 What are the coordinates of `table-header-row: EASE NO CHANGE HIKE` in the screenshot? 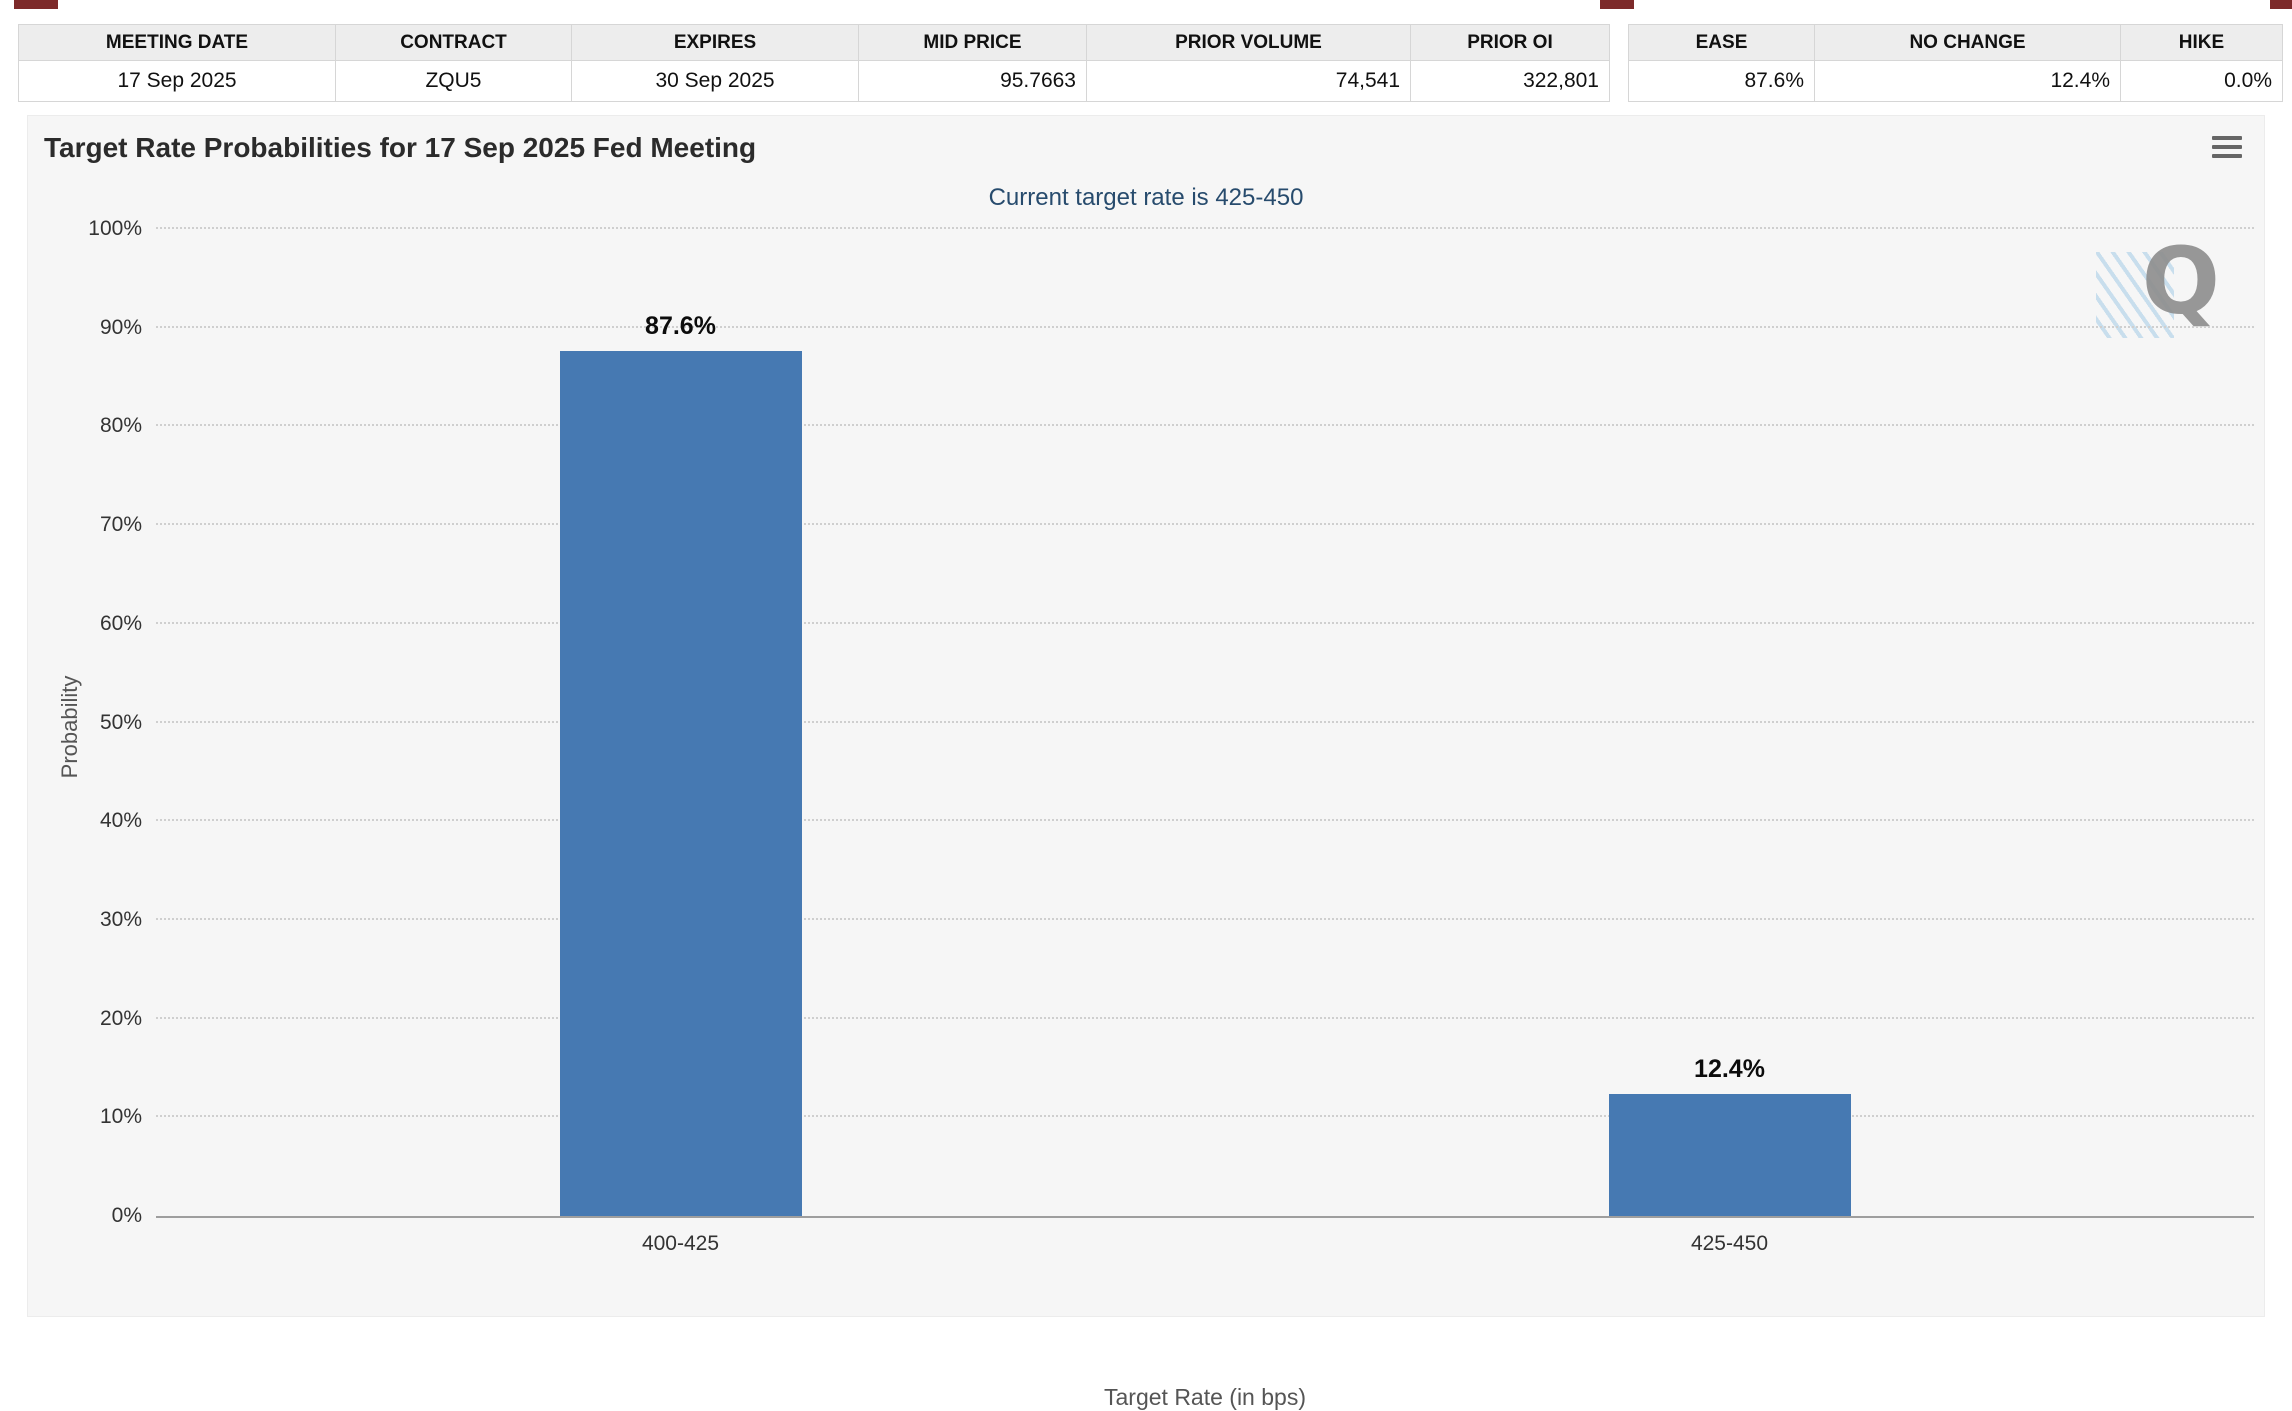 It's located at (1955, 42).